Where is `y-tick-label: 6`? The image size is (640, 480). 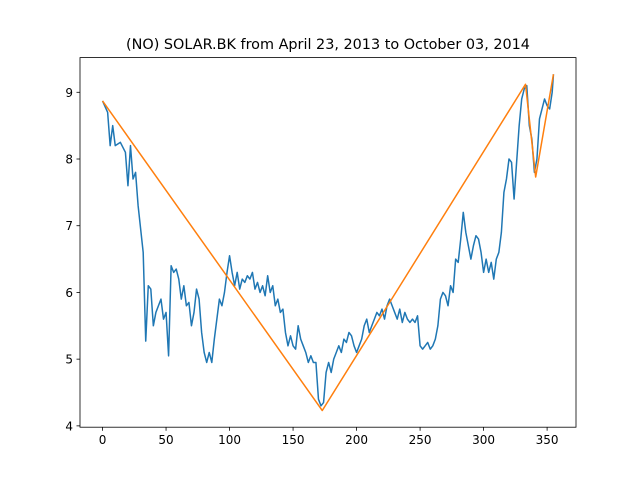
y-tick-label: 6 is located at coordinates (69, 293).